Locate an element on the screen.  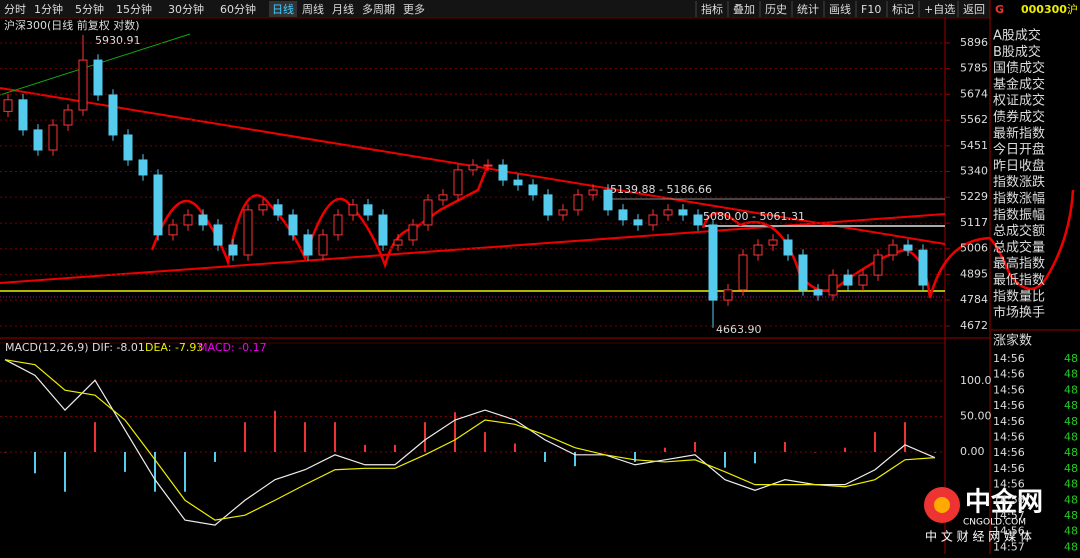
period-tab: 月线 is located at coordinates (343, 9).